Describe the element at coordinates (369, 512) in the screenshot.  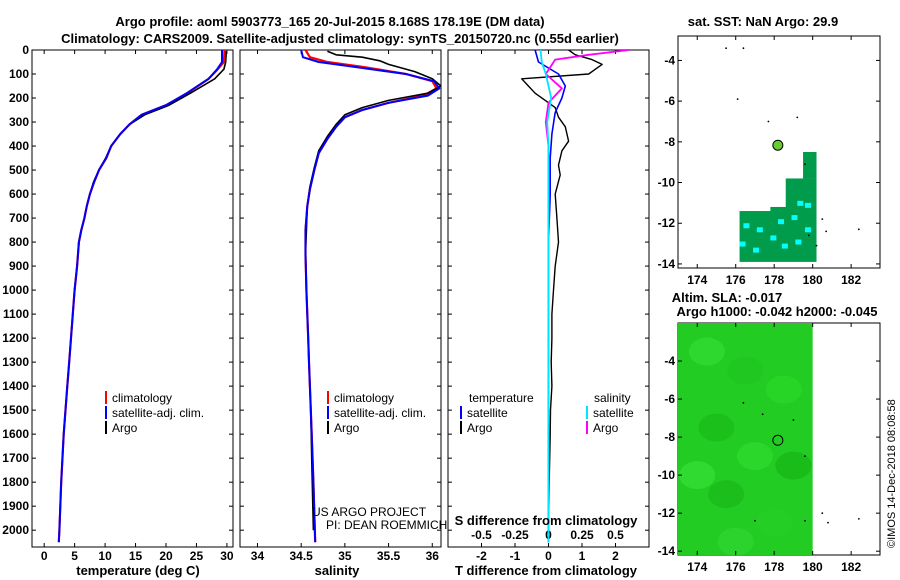
I see `project-credit-line1: US ARGO PROJECT` at that location.